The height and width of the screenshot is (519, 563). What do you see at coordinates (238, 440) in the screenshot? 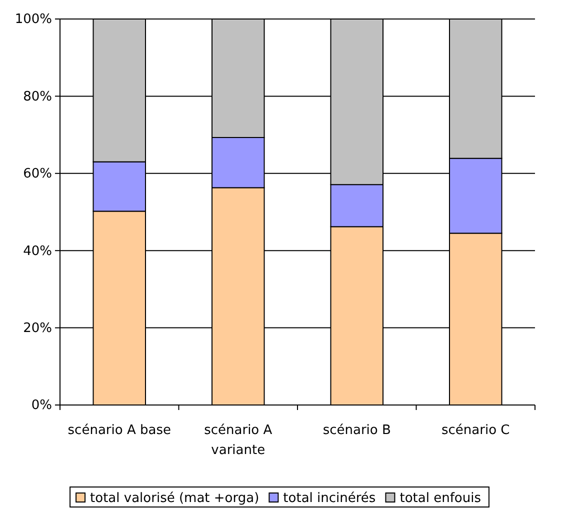
I see `x-tick-label: scénario A variante` at bounding box center [238, 440].